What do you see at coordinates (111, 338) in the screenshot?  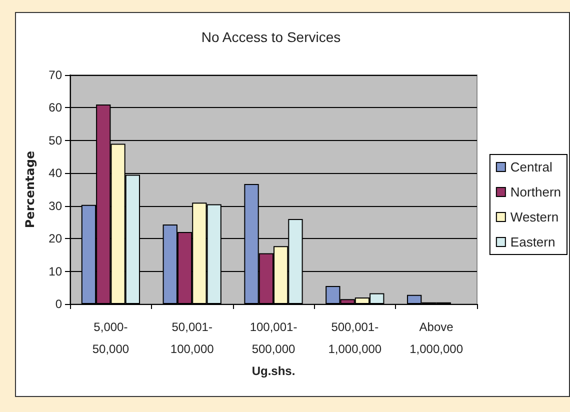 I see `x-tick-label: 5,000- 50,000` at bounding box center [111, 338].